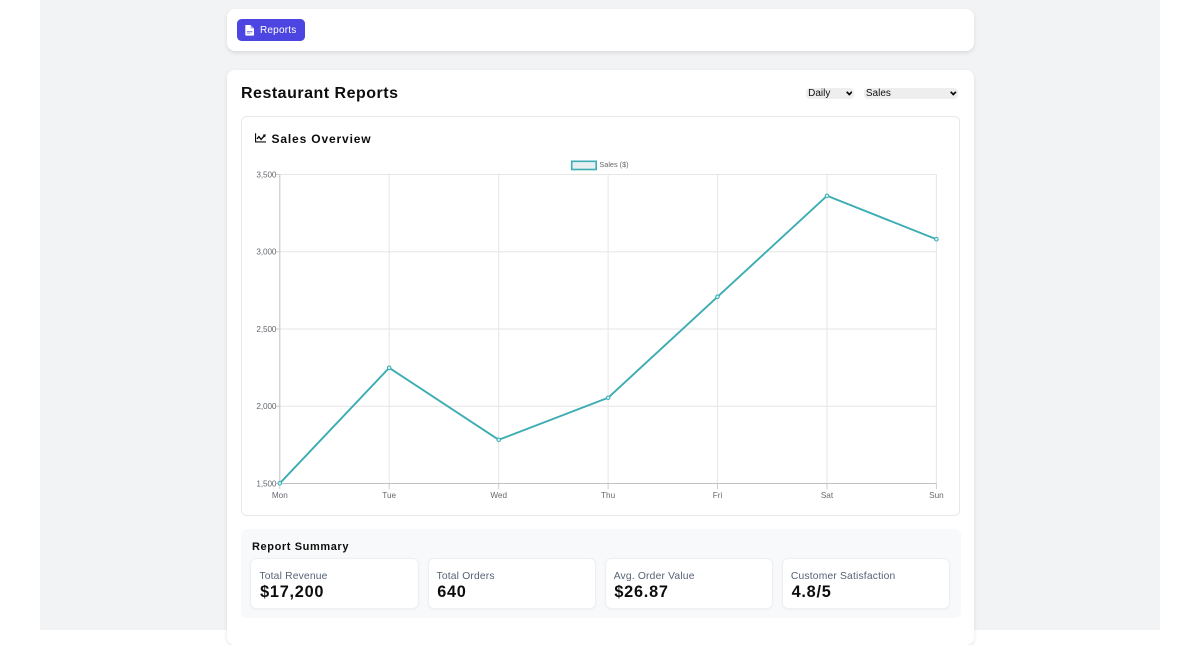 This screenshot has height=645, width=1200. I want to click on svg-text: Sun, so click(936, 495).